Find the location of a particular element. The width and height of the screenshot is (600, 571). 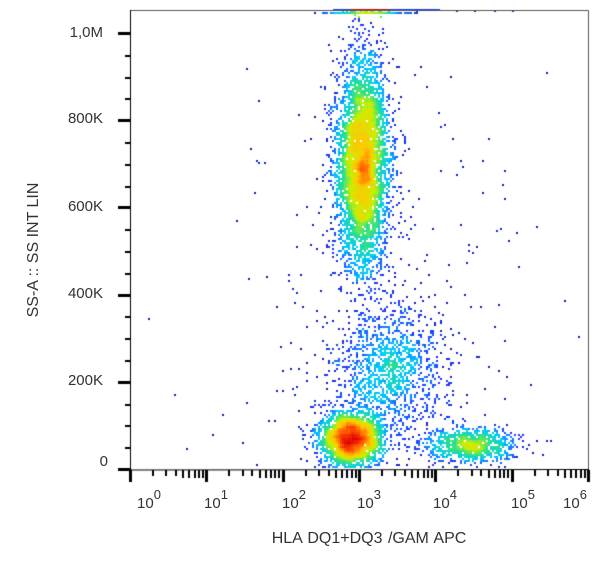

y-tick-label-800k: 800K is located at coordinates (85, 118).